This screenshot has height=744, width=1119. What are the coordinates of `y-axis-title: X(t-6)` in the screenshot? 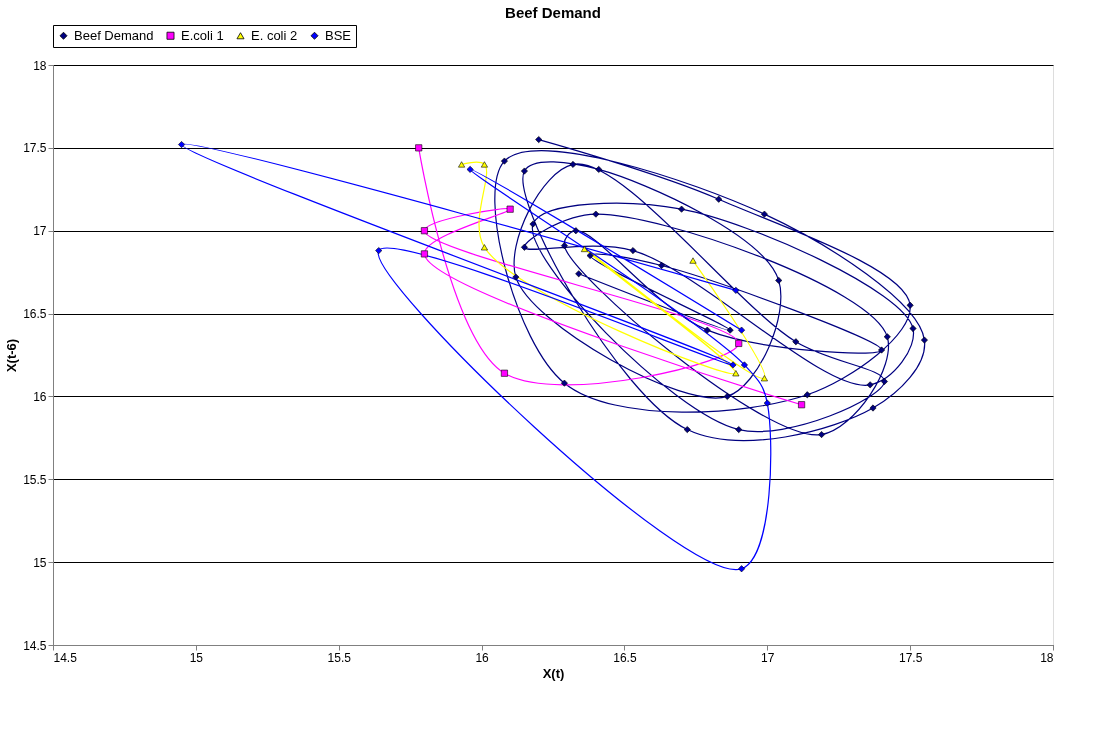 It's located at (12, 355).